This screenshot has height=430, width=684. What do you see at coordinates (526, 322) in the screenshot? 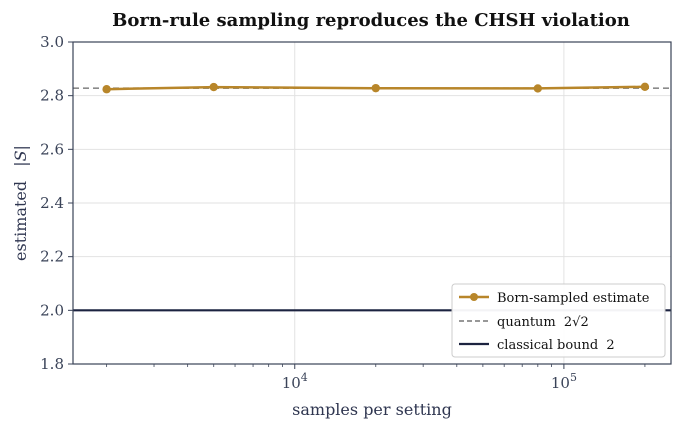
I see `legend-label-quantum: quantum` at bounding box center [526, 322].